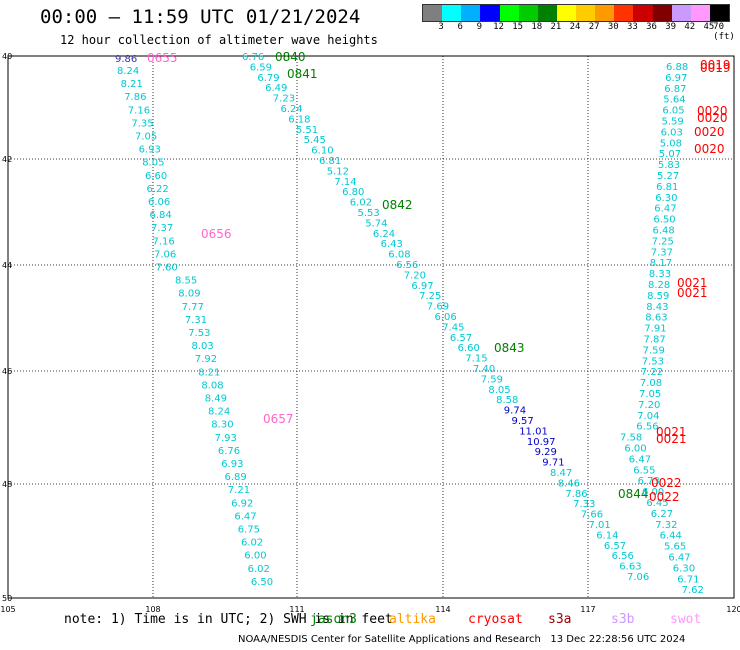  I want to click on track2-swh-value: 9.71, so click(553, 463).